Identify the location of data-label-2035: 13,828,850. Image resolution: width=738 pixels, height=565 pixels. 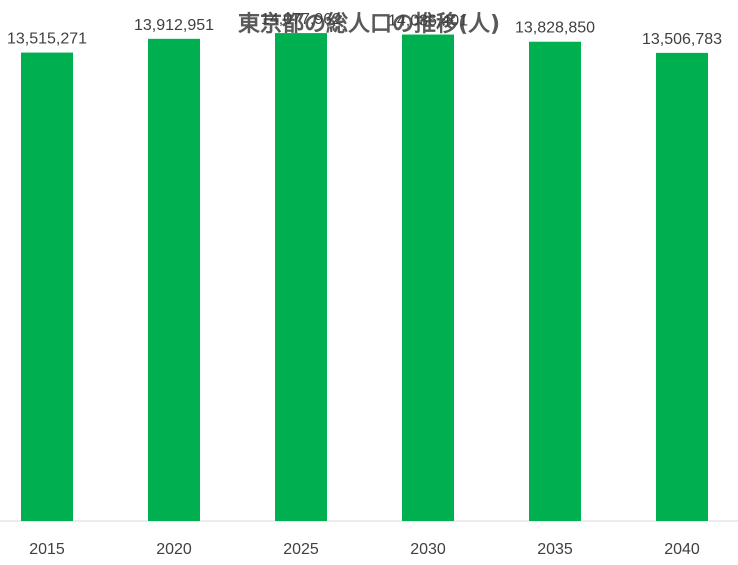
(555, 28).